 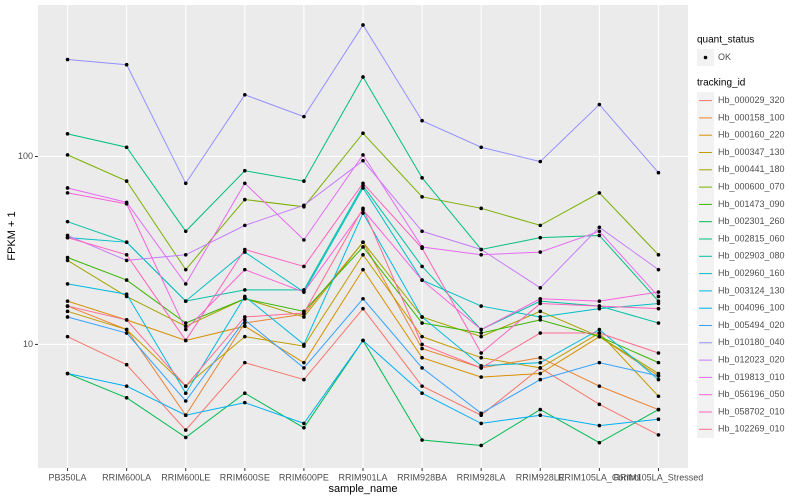 What do you see at coordinates (362, 489) in the screenshot?
I see `x-axis-title: sample_name` at bounding box center [362, 489].